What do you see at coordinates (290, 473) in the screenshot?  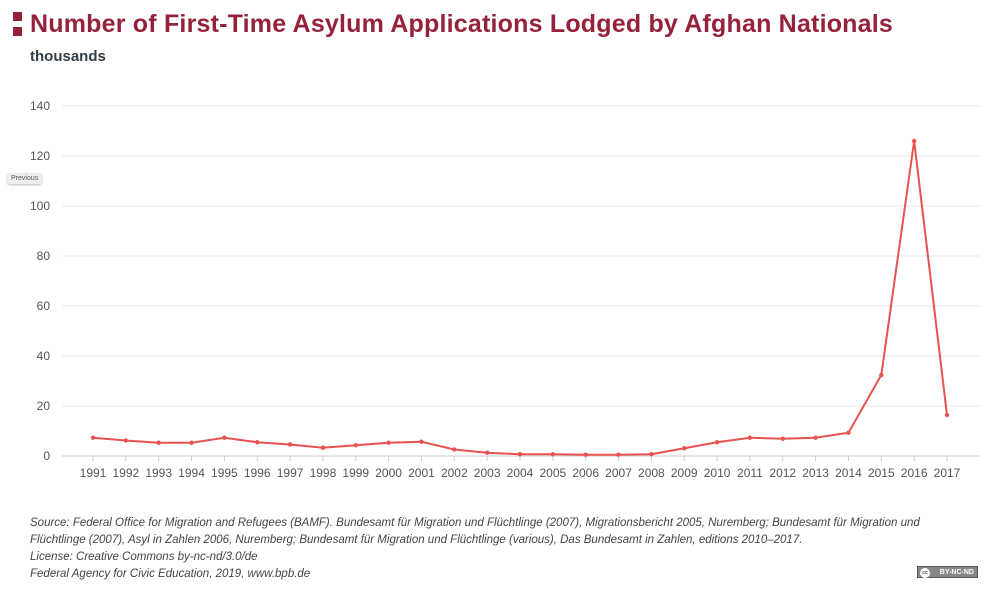 I see `x-tick-label: 1997` at bounding box center [290, 473].